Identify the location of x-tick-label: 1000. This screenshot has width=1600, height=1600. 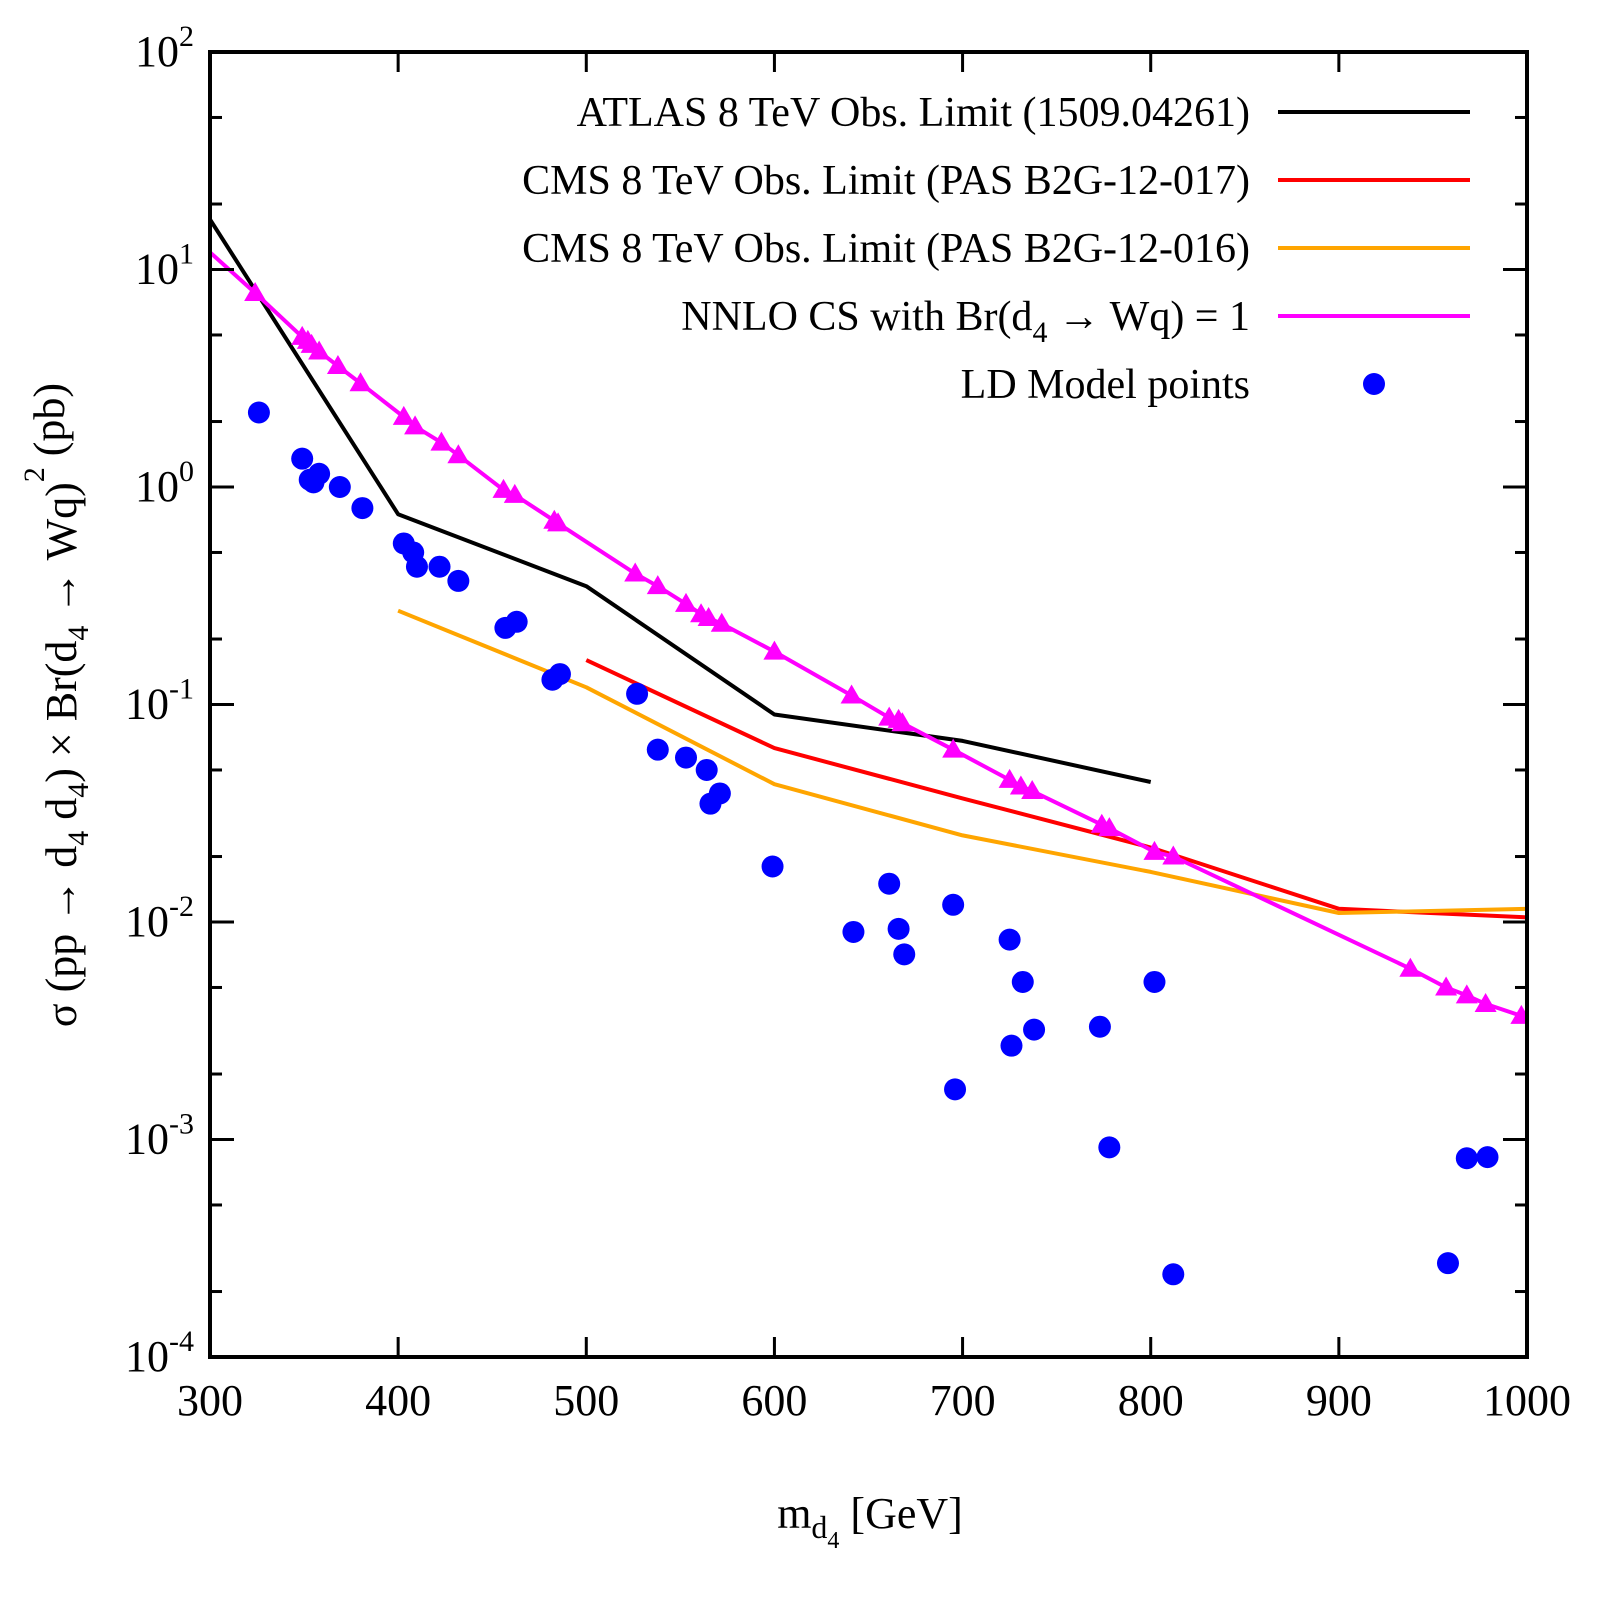
(1527, 1400).